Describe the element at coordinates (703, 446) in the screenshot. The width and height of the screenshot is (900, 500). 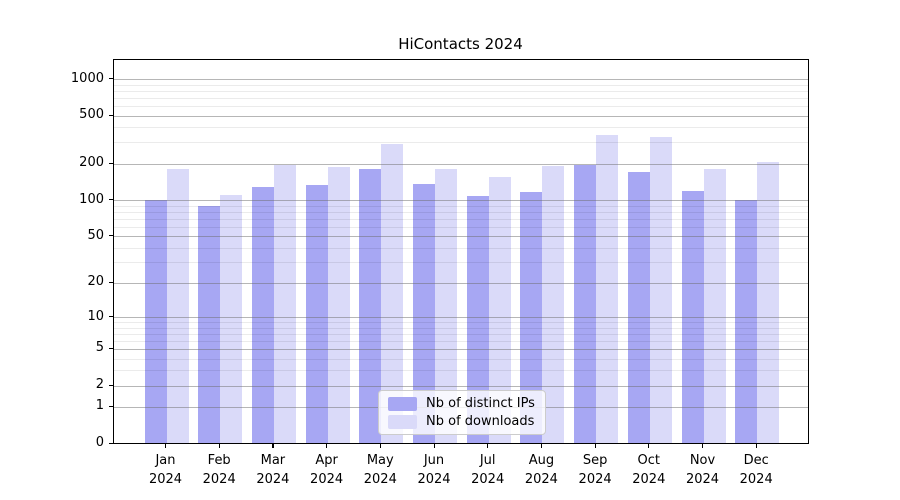
I see `x-tick-mark-nov-2024` at that location.